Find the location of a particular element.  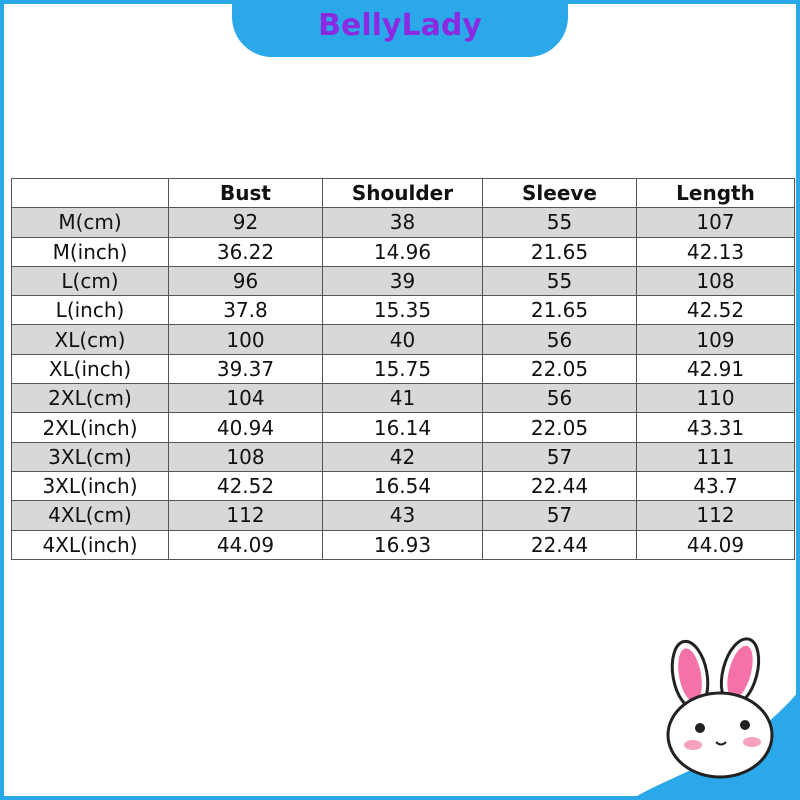

table-cell: 109 is located at coordinates (715, 339).